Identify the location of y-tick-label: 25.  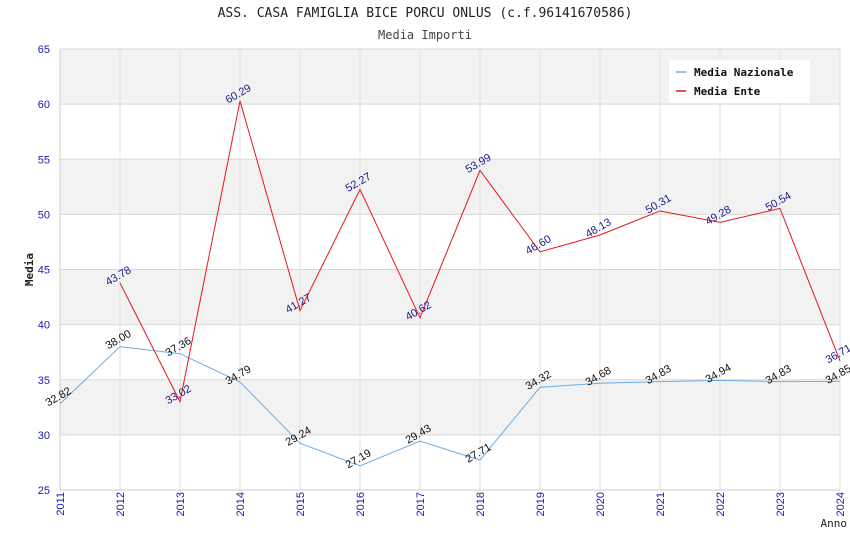
(44, 491).